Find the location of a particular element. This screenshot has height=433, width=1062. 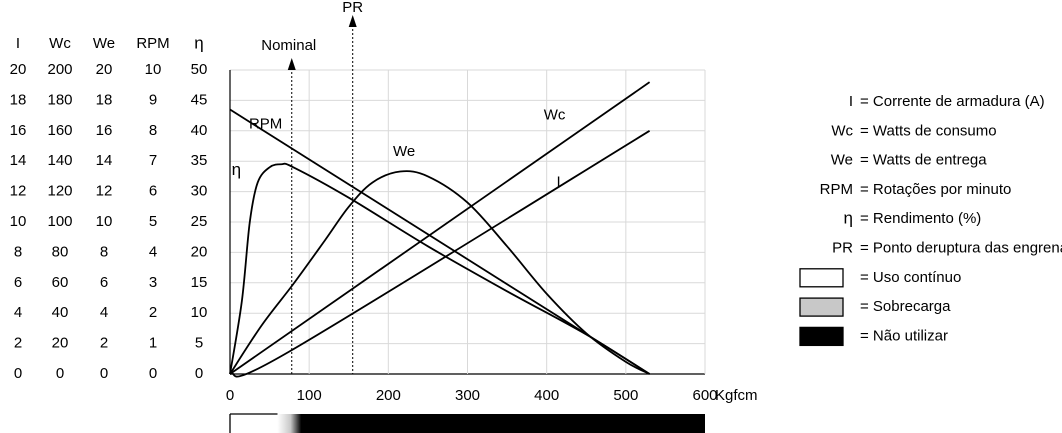

scale-tick-label: 100 is located at coordinates (59, 221).